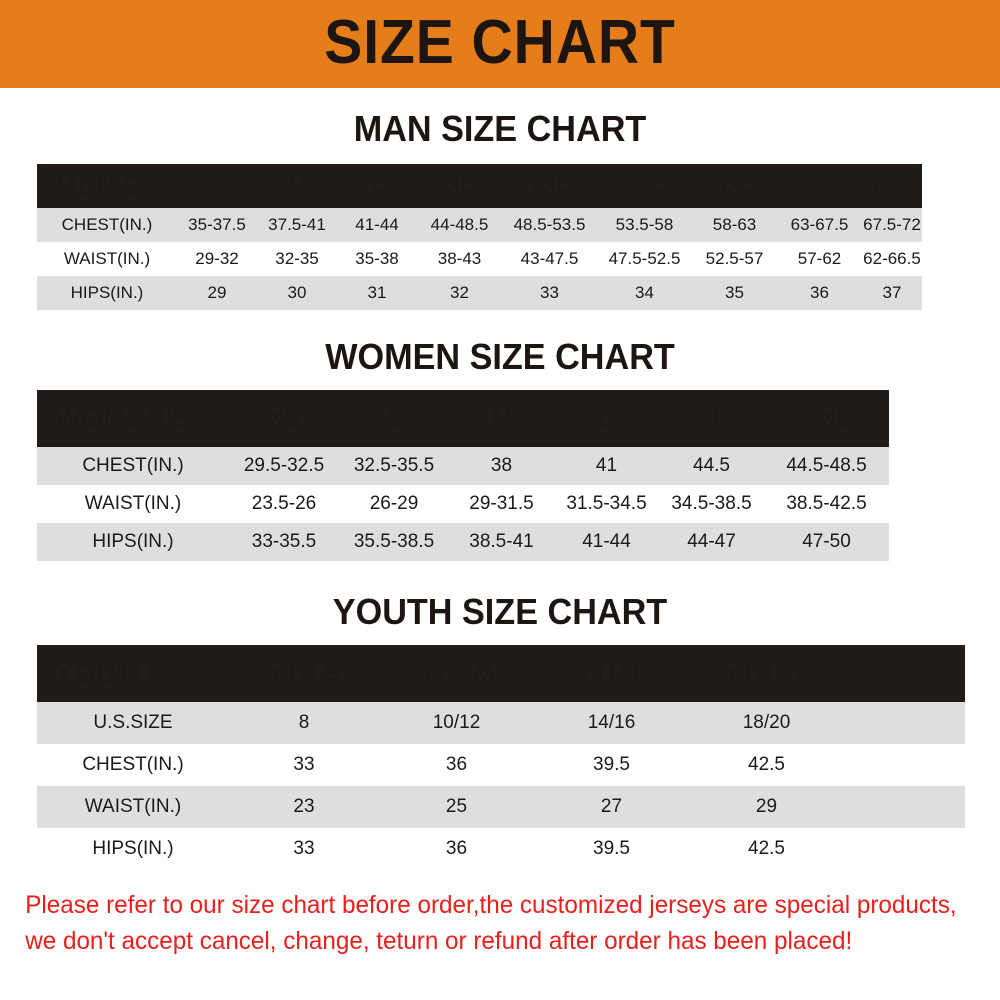 The height and width of the screenshot is (1000, 1000). Describe the element at coordinates (459, 225) in the screenshot. I see `man-cell-r1-c4: 44-48.5` at that location.